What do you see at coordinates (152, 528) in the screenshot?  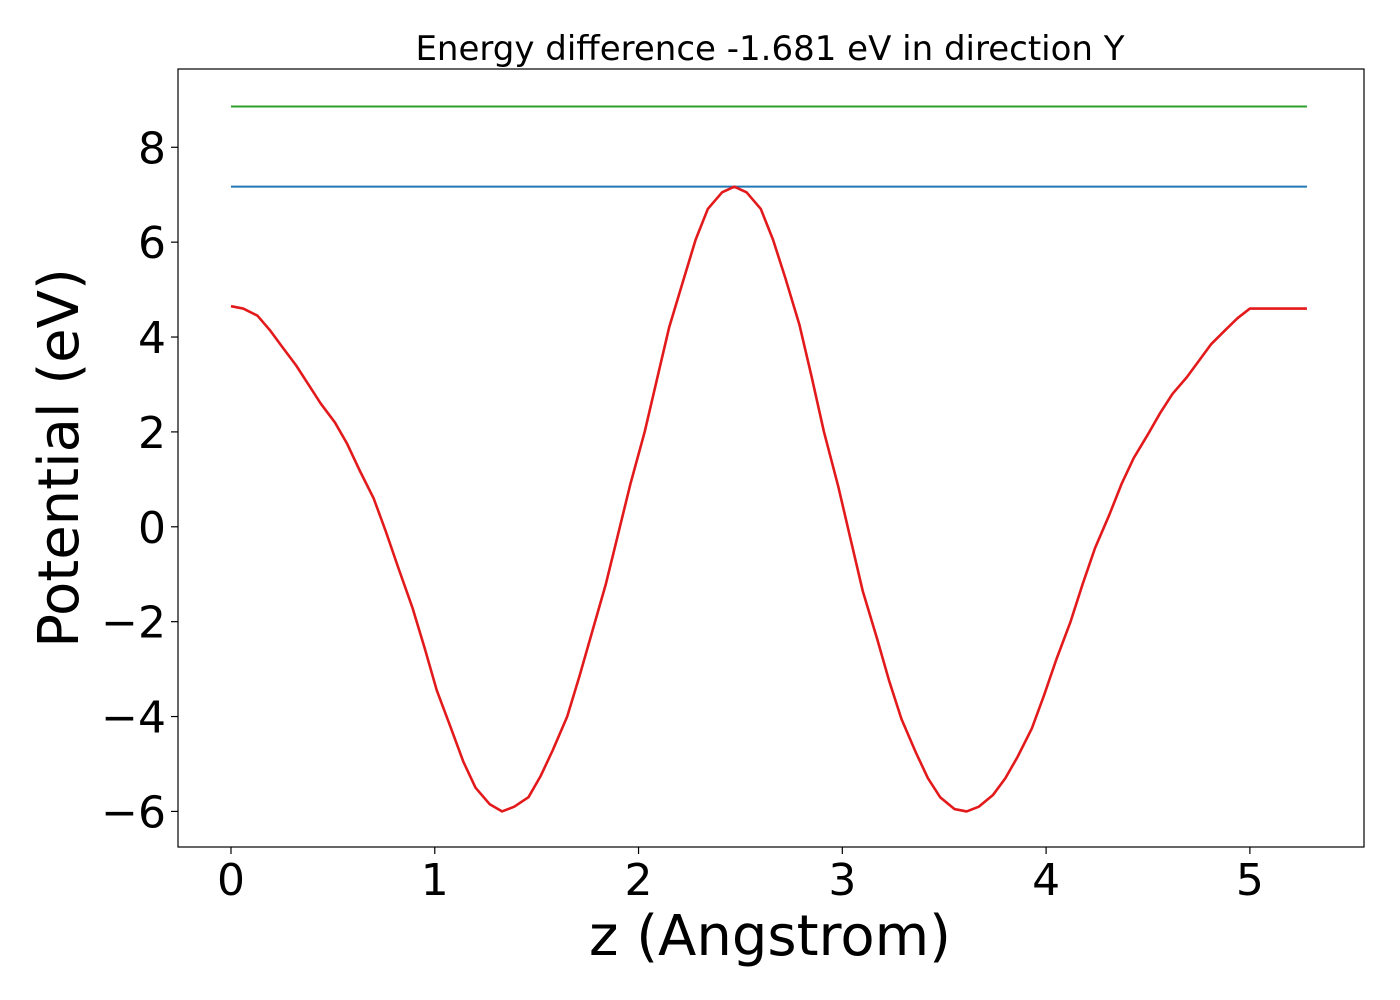 I see `y-tick-label: 0` at bounding box center [152, 528].